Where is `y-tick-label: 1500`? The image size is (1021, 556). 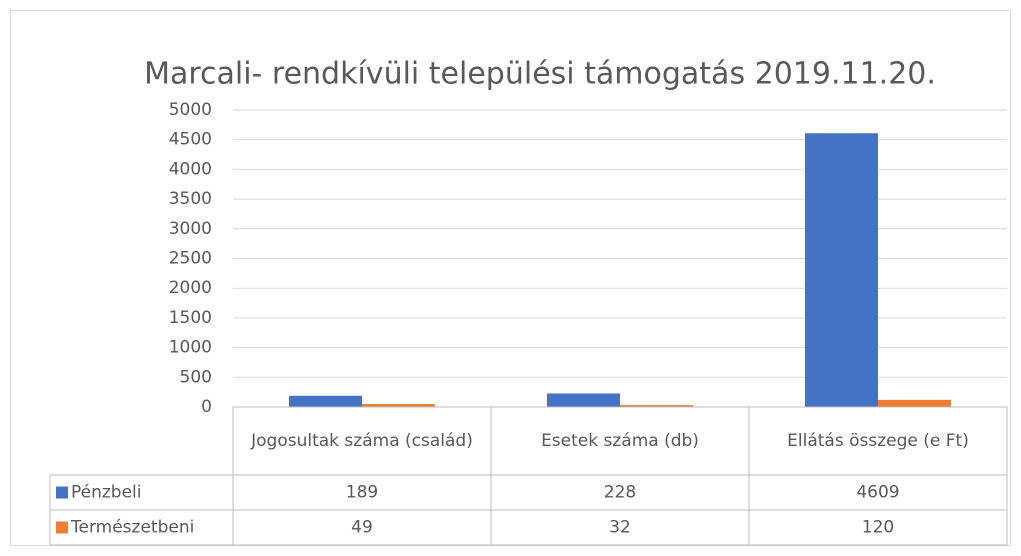 y-tick-label: 1500 is located at coordinates (190, 318).